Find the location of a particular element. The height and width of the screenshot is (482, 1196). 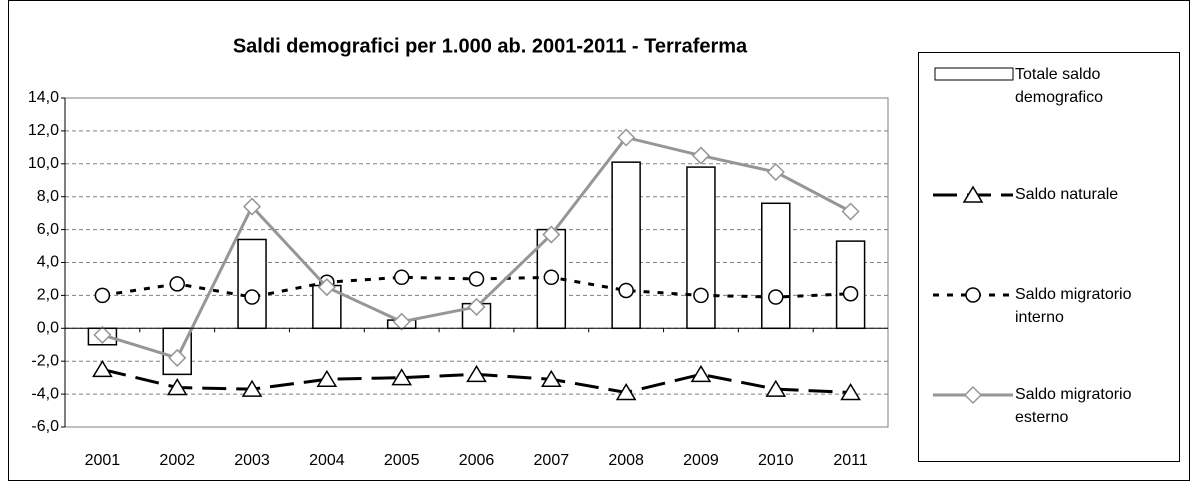

legend-entry: Saldo naturale is located at coordinates (1040, 195).